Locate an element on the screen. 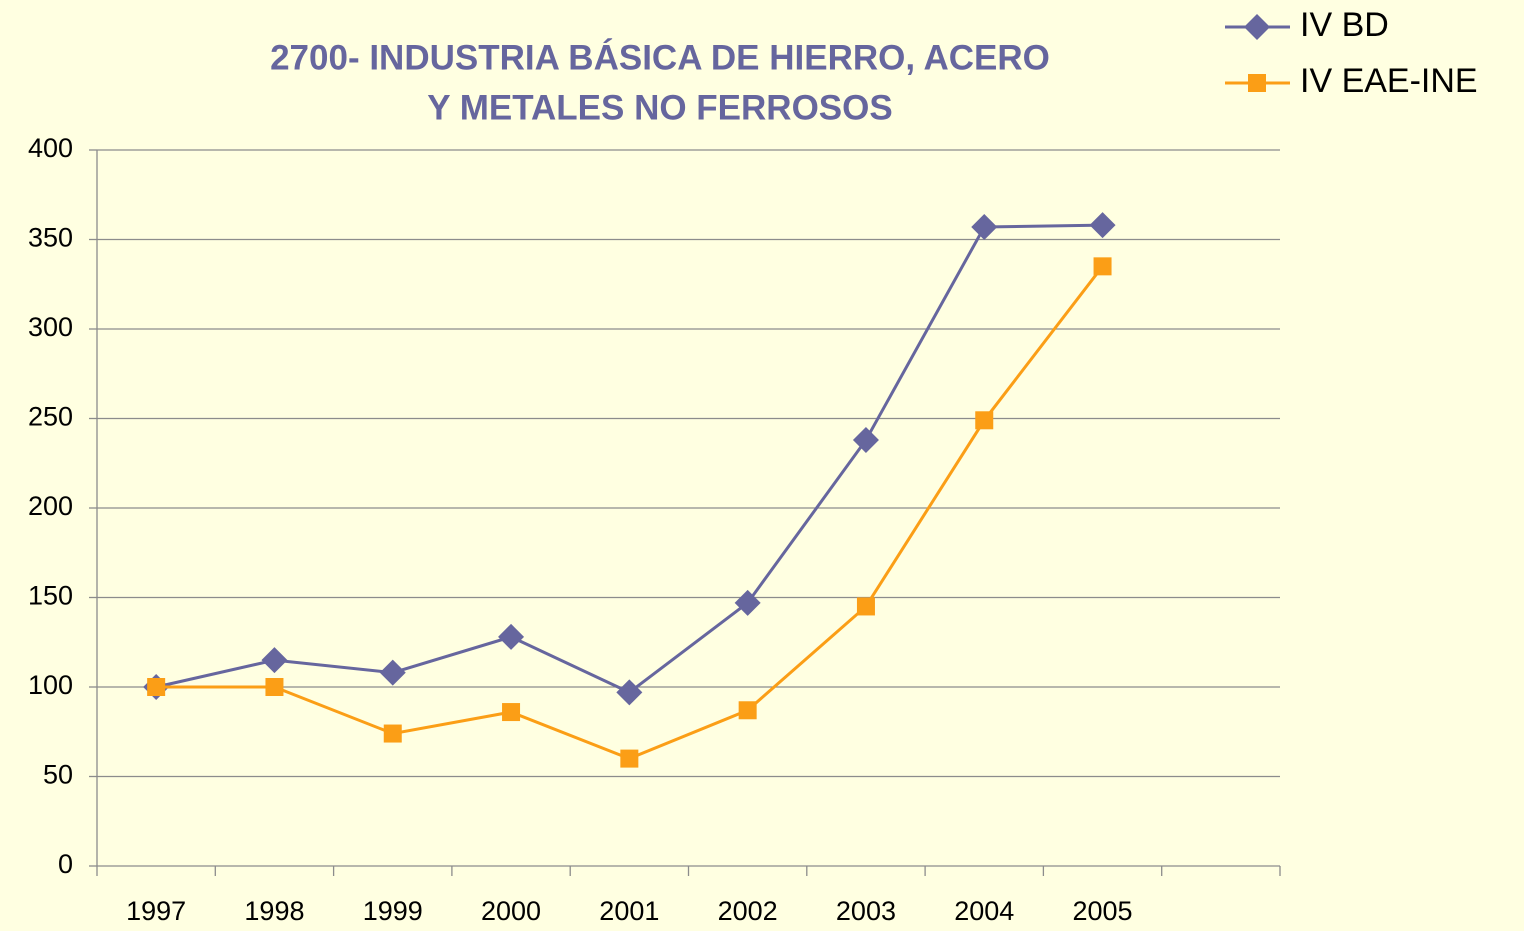 Image resolution: width=1524 pixels, height=931 pixels. x-tick-label: 2002 is located at coordinates (748, 911).